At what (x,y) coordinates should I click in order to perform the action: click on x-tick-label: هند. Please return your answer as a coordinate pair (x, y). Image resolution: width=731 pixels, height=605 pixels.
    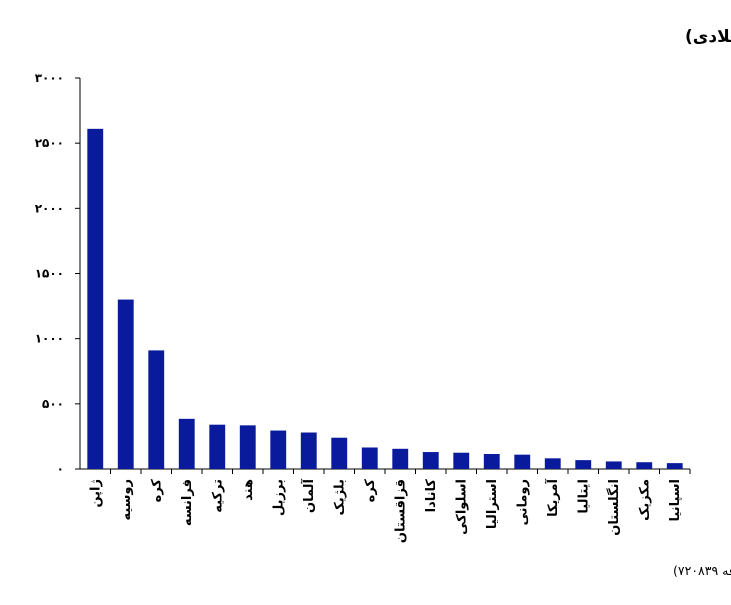
    Looking at the image, I should click on (248, 490).